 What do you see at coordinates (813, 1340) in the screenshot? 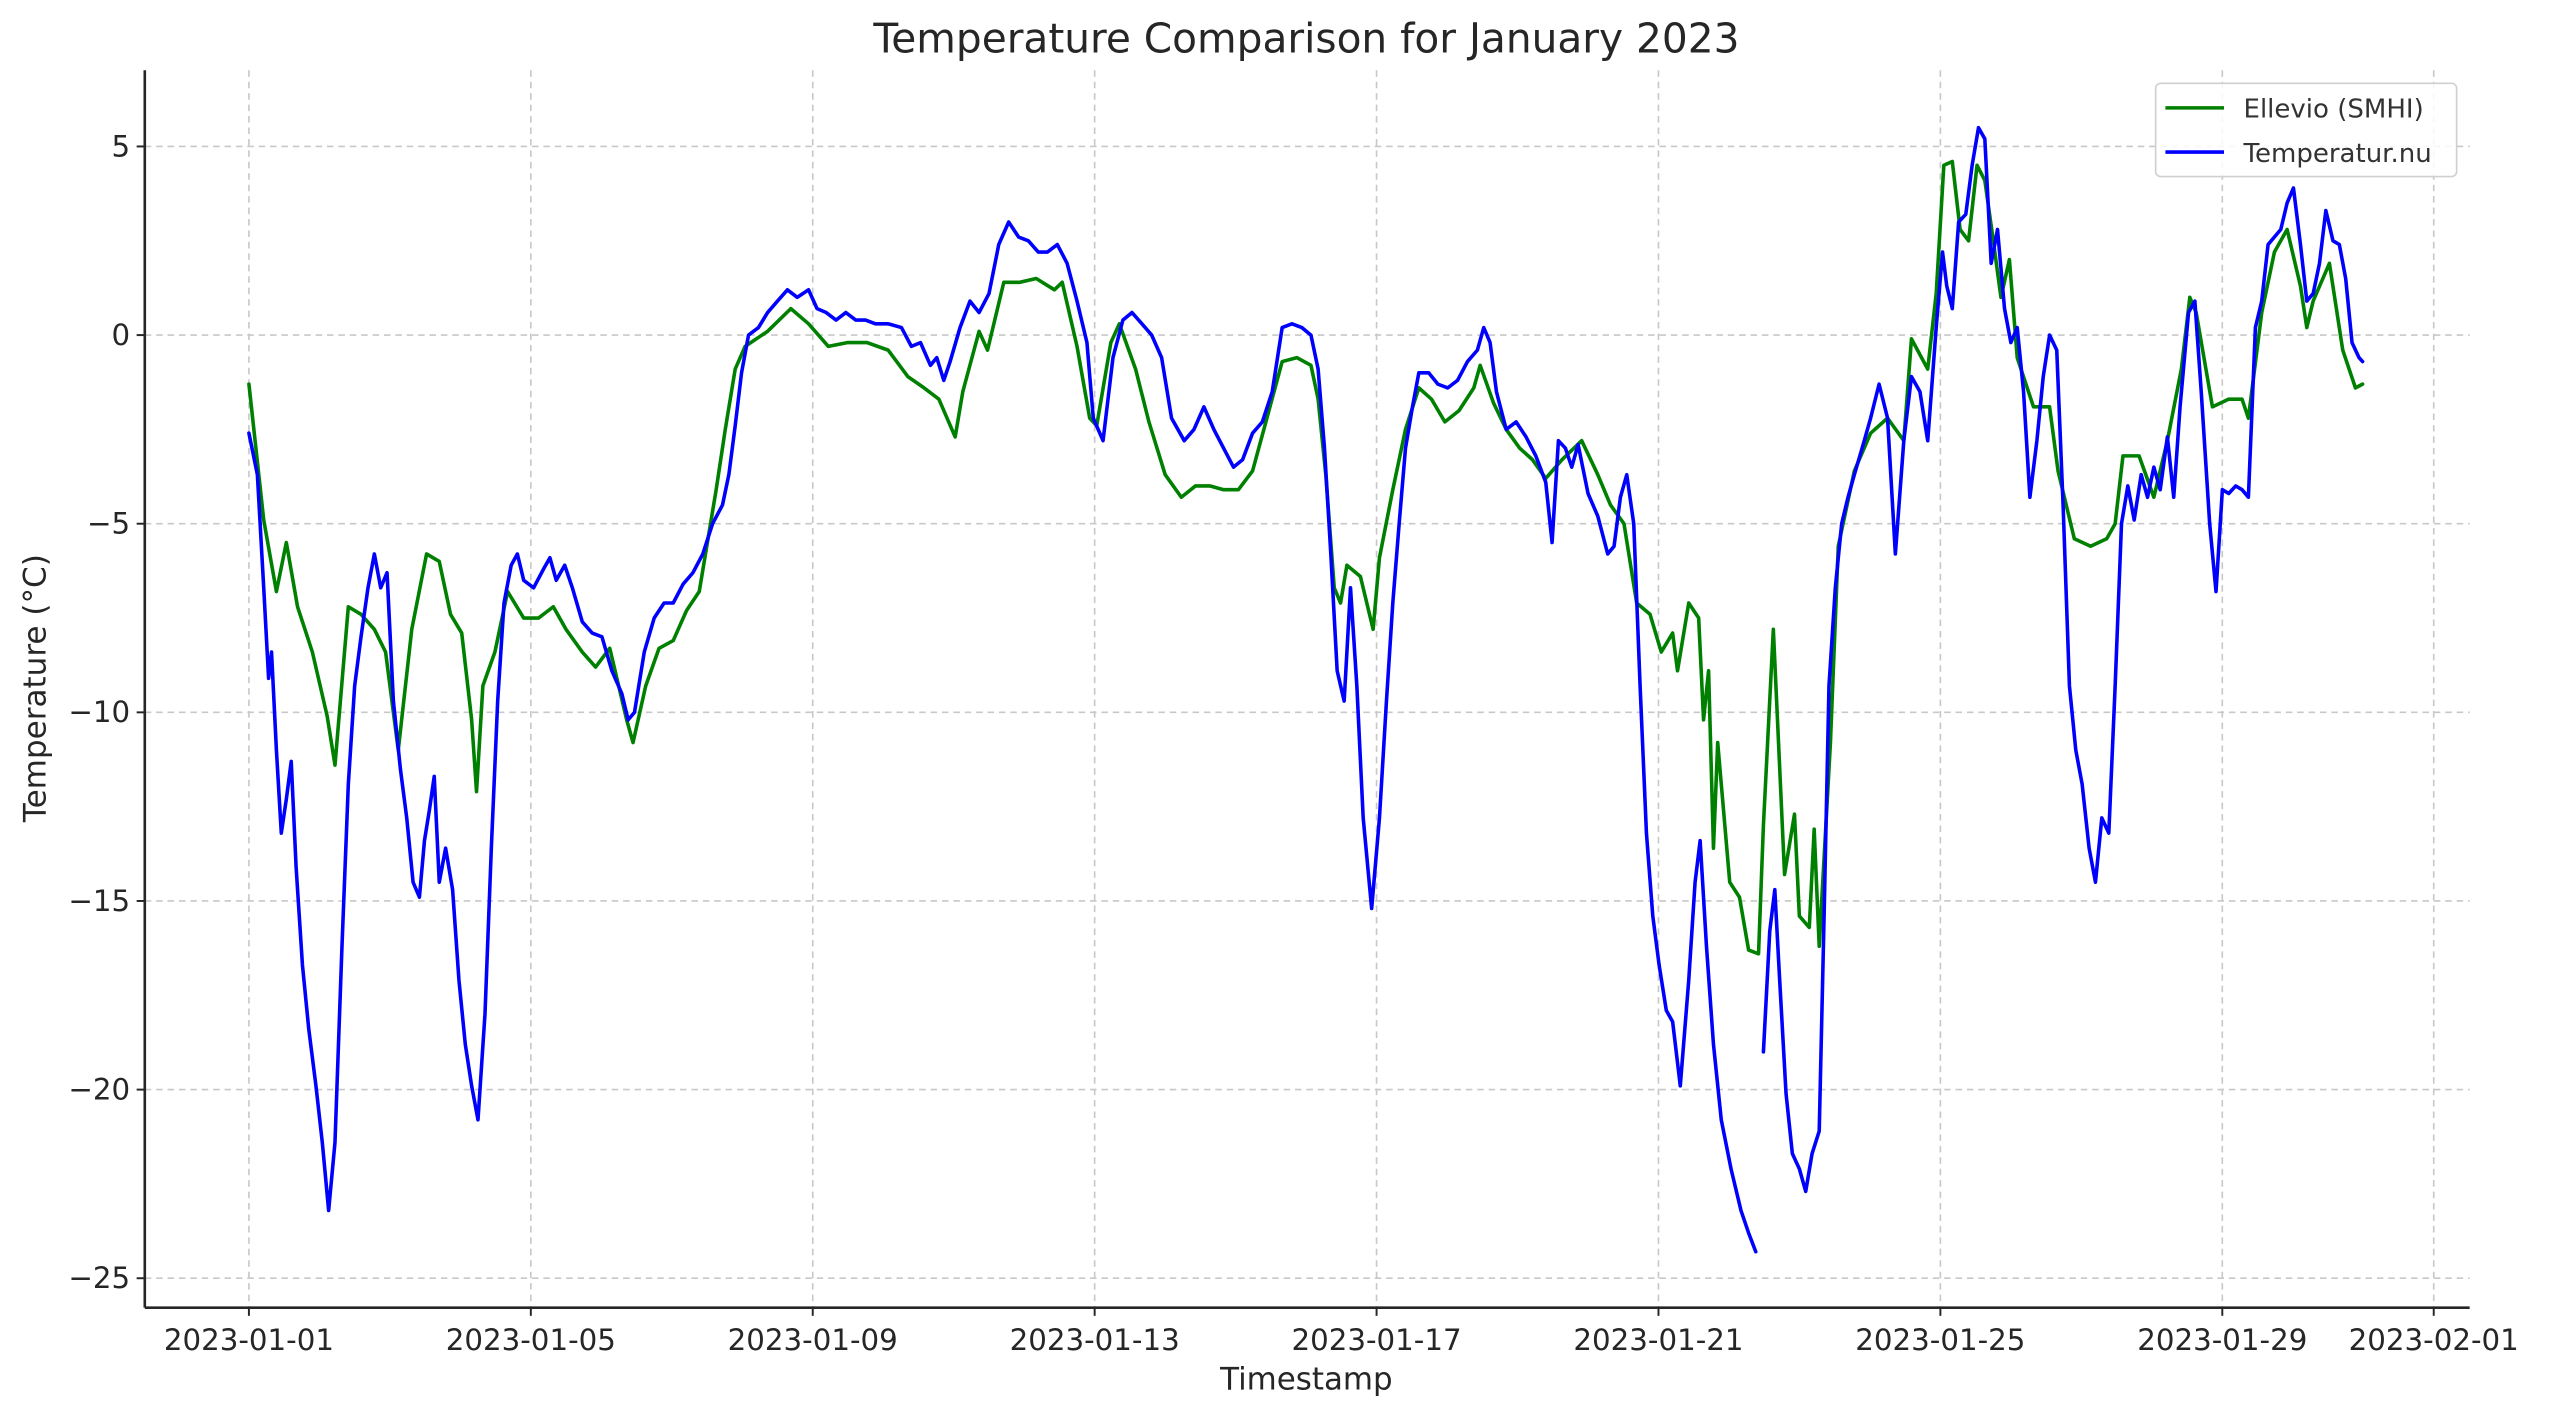
I see `x-tick-label: 2023-01-09` at bounding box center [813, 1340].